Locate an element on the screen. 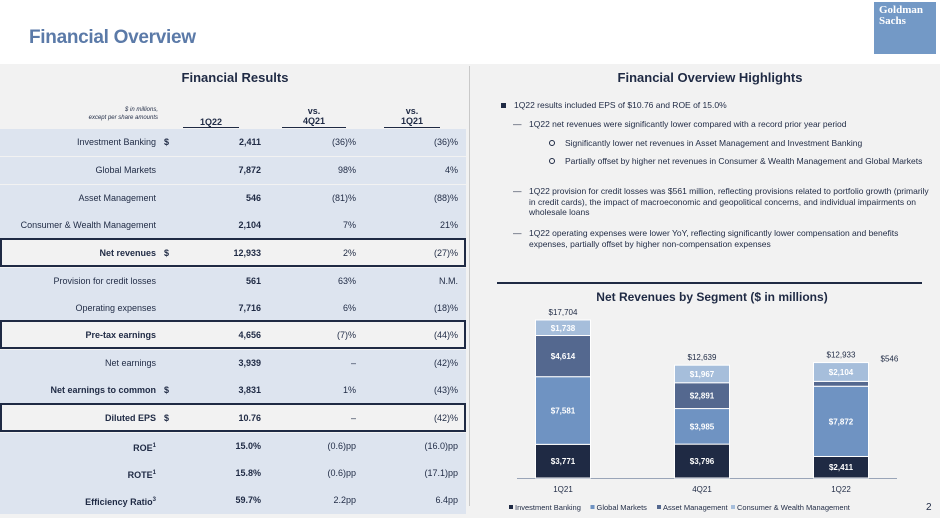  table-row: ROE1 15.0% (0.6)pp (16.0)pp is located at coordinates (233, 446).